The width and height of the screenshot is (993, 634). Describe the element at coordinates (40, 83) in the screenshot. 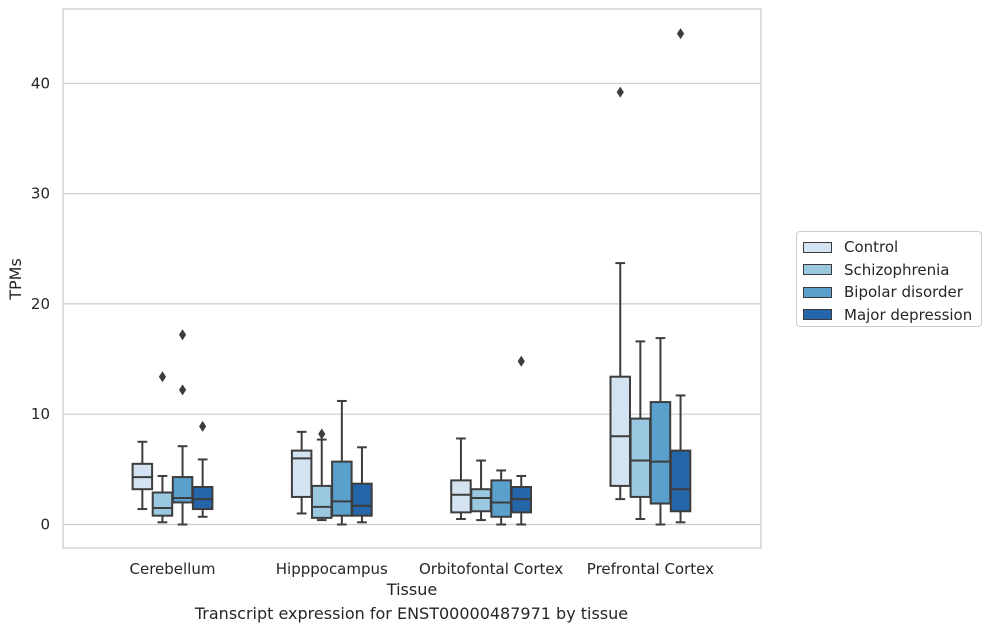

I see `y-tick-label: 40` at that location.